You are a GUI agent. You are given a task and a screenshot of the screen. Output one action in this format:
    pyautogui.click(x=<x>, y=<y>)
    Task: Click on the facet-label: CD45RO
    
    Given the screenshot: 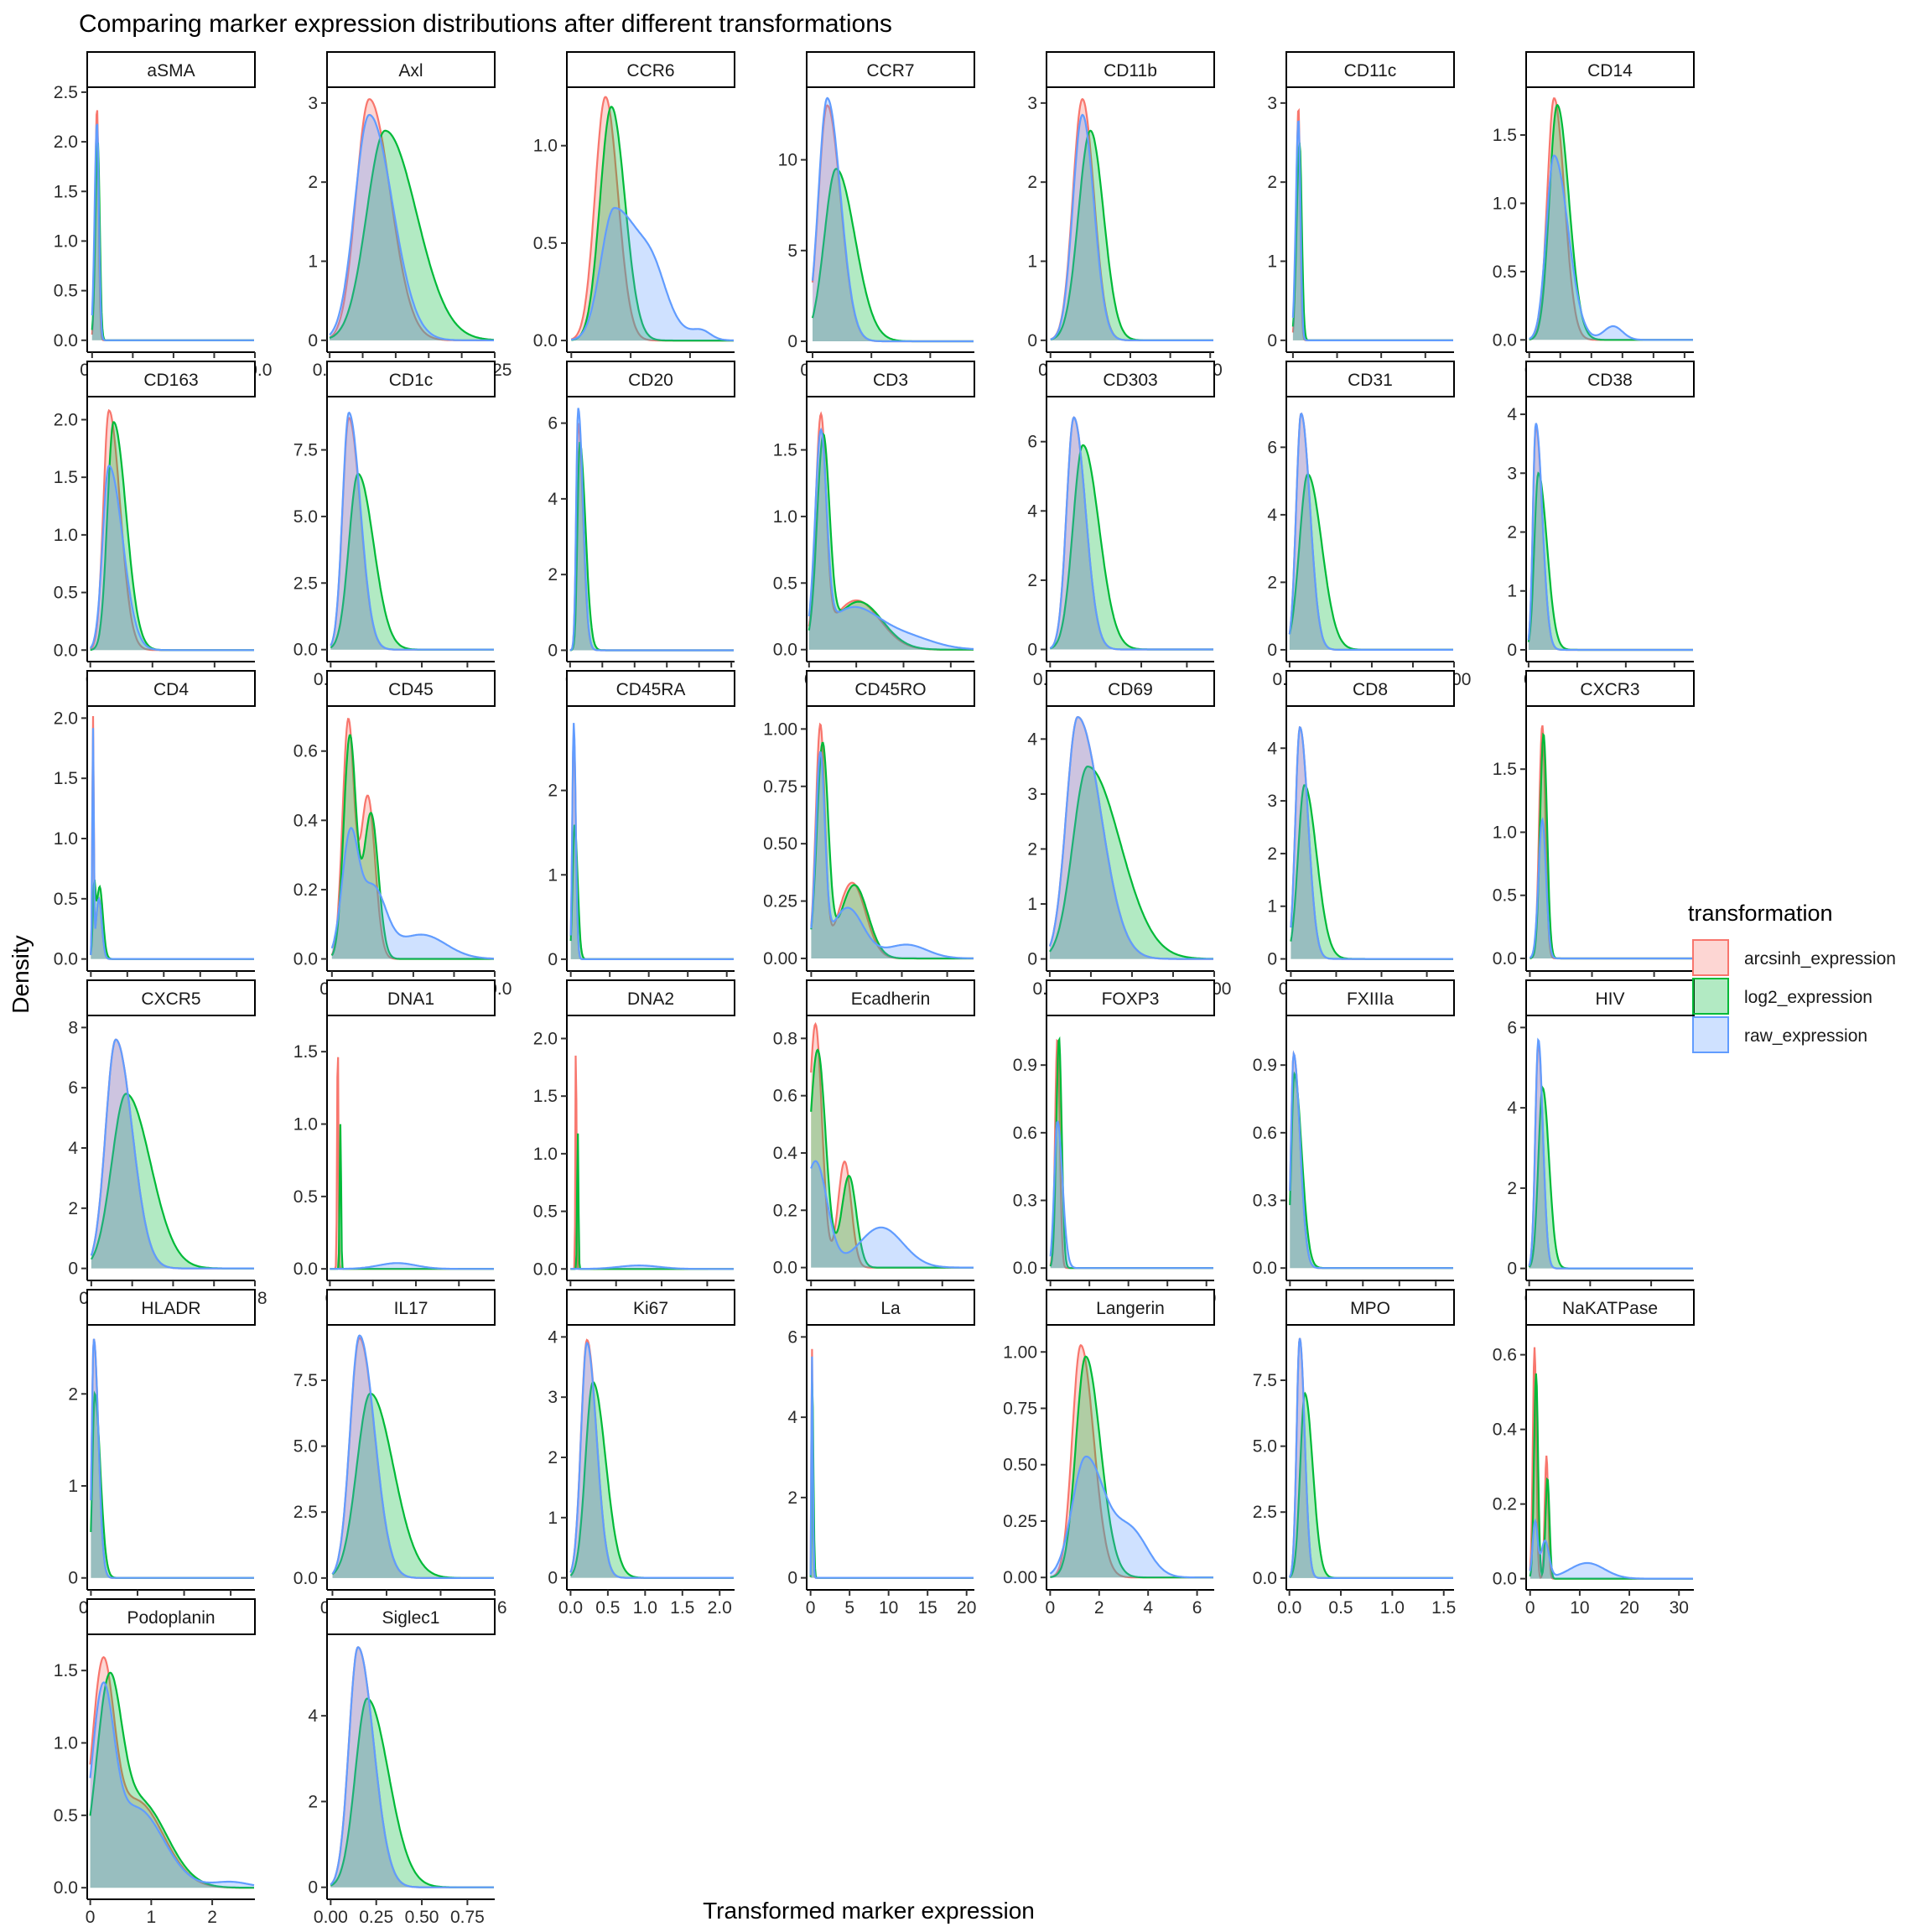 What is the action you would take?
    pyautogui.click(x=890, y=689)
    